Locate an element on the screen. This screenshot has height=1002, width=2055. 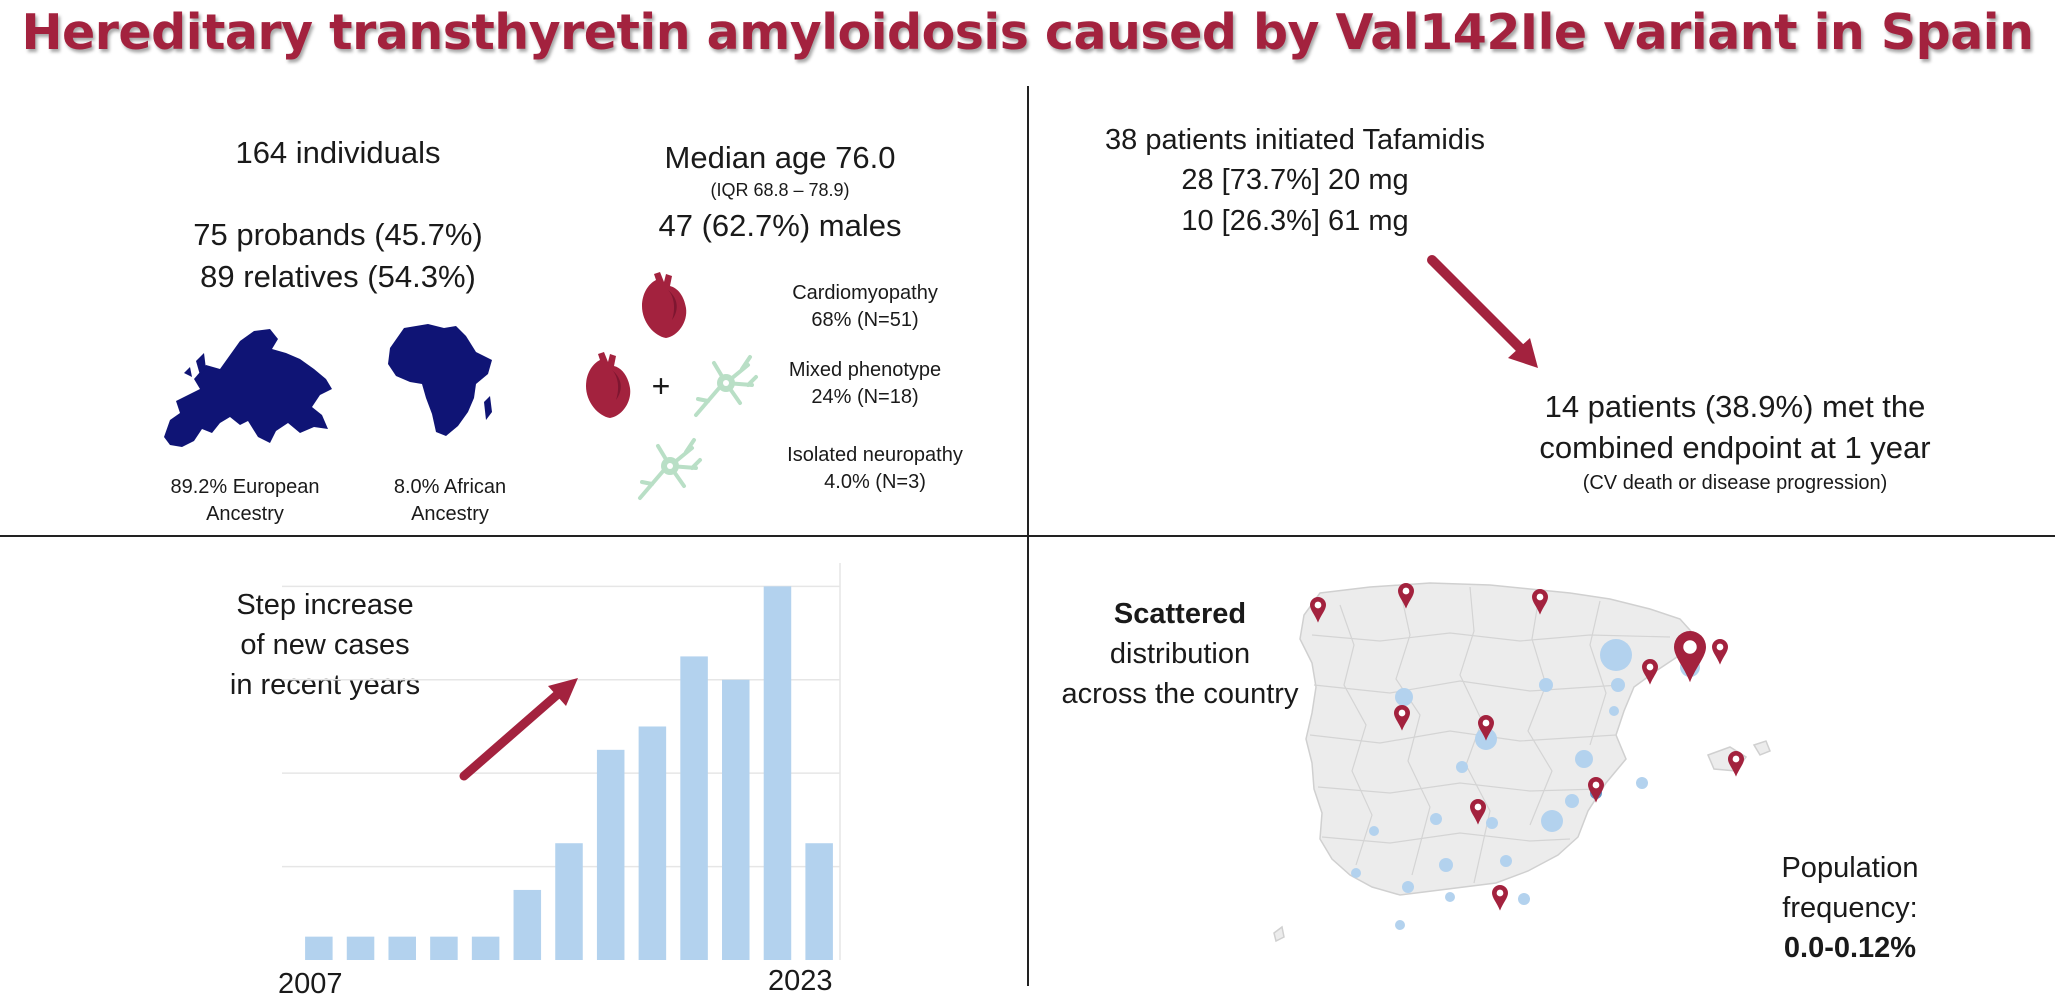
frequency-label: frequency: is located at coordinates (1850, 908).